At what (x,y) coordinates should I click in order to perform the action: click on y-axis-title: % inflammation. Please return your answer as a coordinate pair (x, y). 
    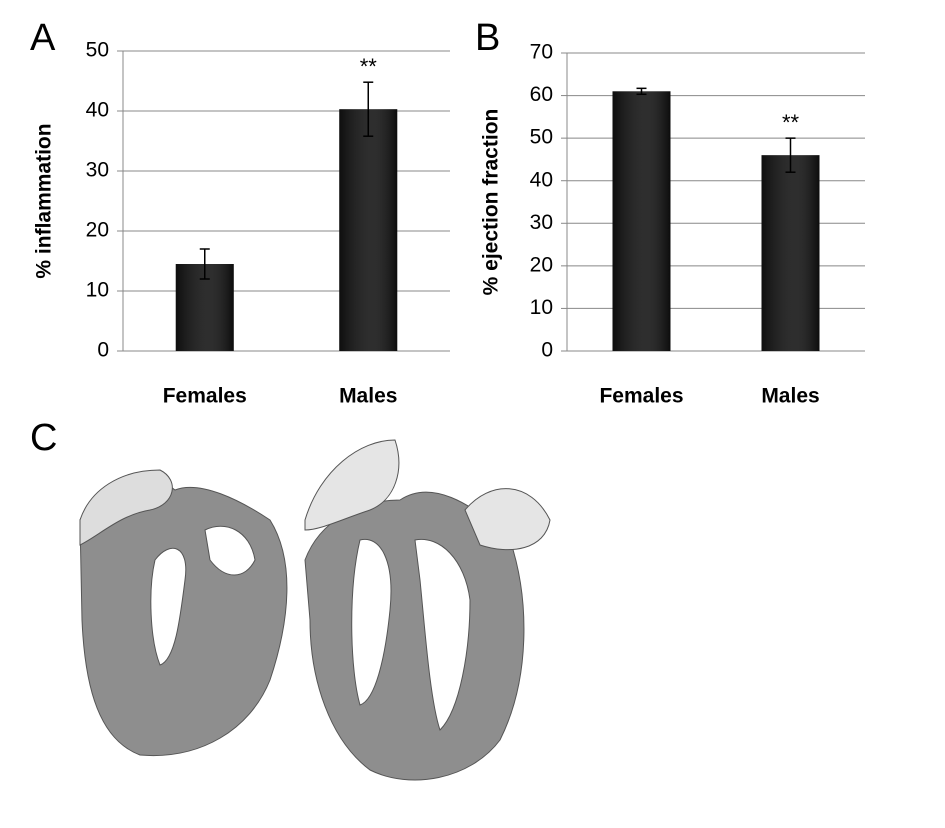
    Looking at the image, I should click on (44, 200).